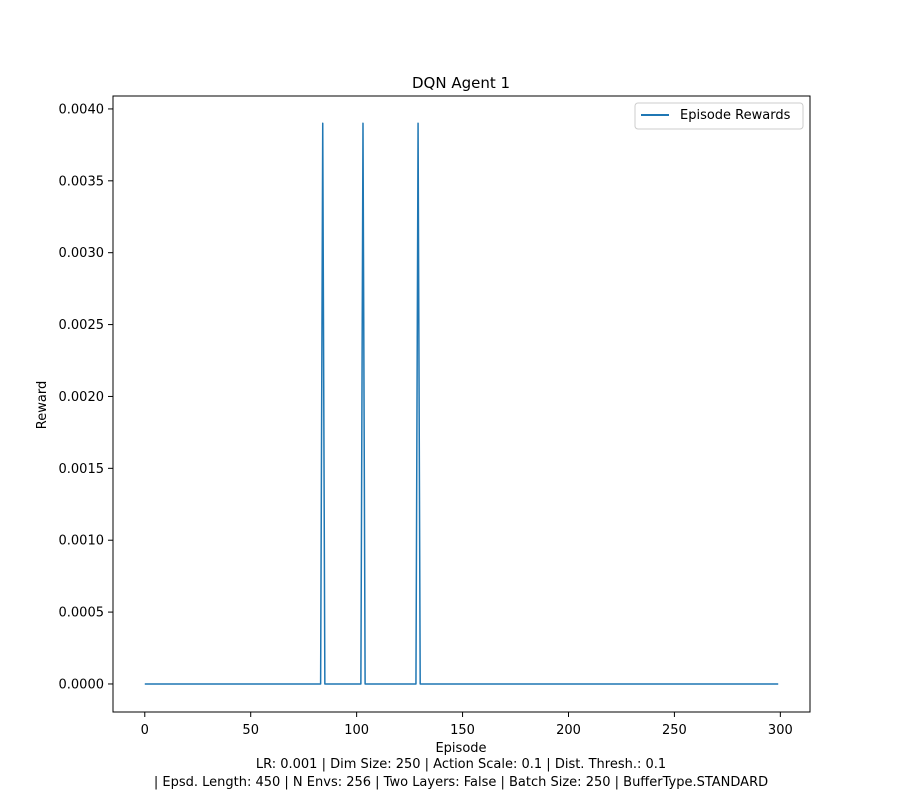 The image size is (900, 800). What do you see at coordinates (461, 83) in the screenshot?
I see `chart-title: DQN Agent 1` at bounding box center [461, 83].